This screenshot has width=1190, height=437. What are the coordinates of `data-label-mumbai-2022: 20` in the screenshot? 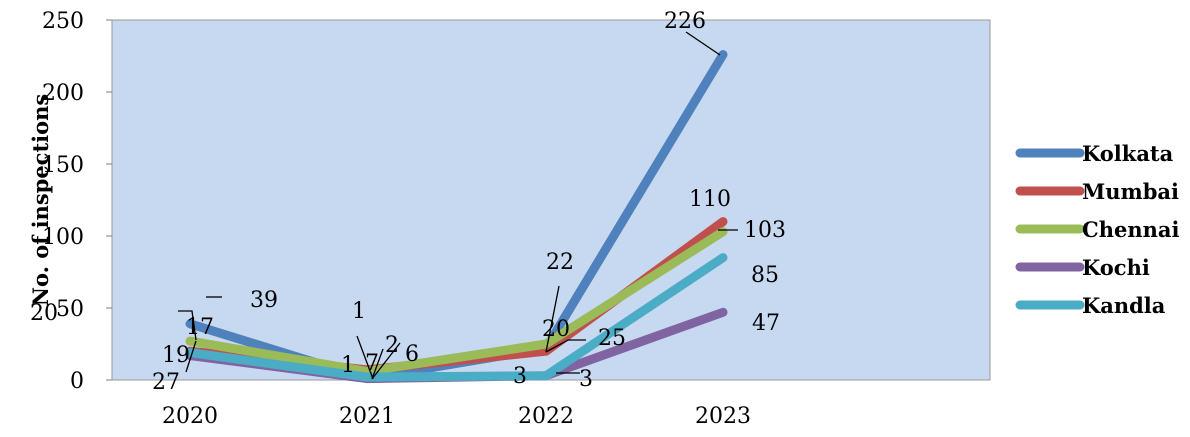 It's located at (556, 329).